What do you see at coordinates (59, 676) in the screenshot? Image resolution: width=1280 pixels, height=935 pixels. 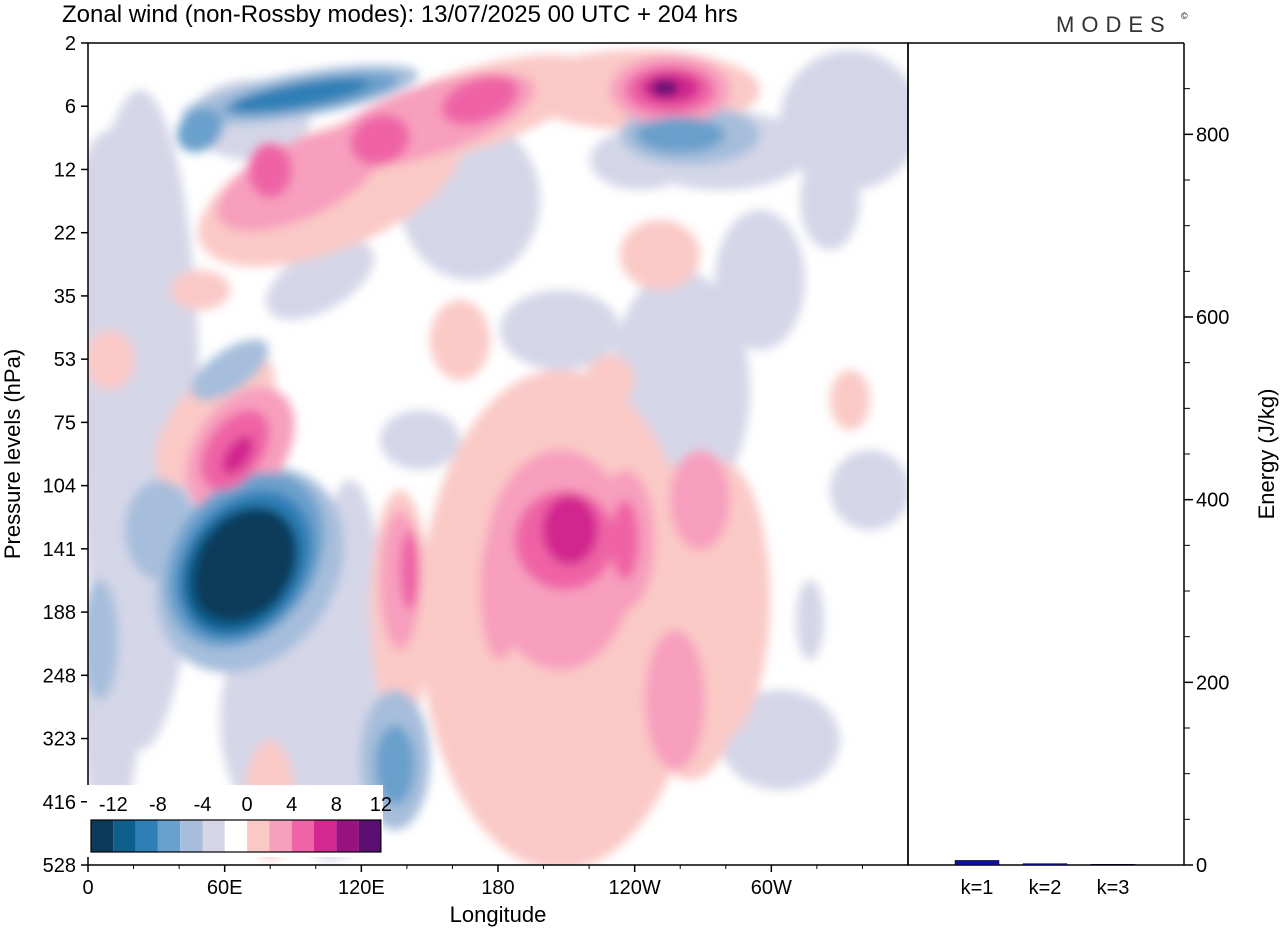 I see `y-tick-label: 248` at bounding box center [59, 676].